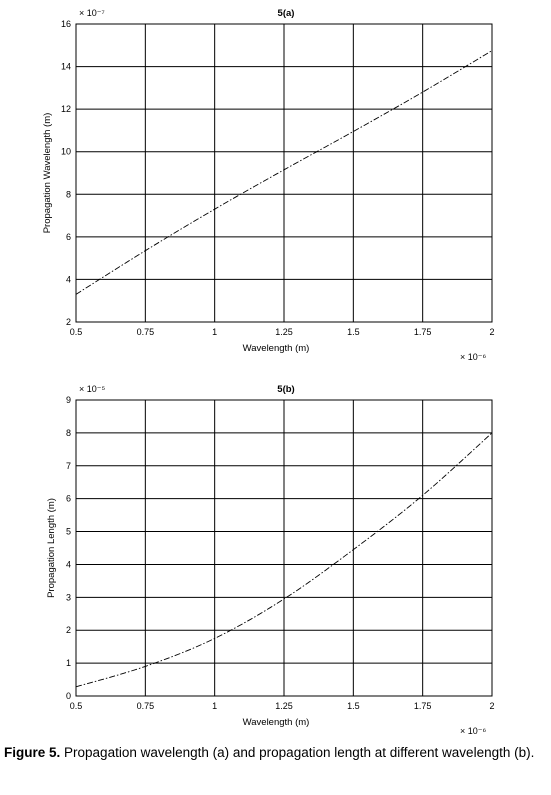  I want to click on y-axis-label: Propagation Length (m), so click(51, 548).